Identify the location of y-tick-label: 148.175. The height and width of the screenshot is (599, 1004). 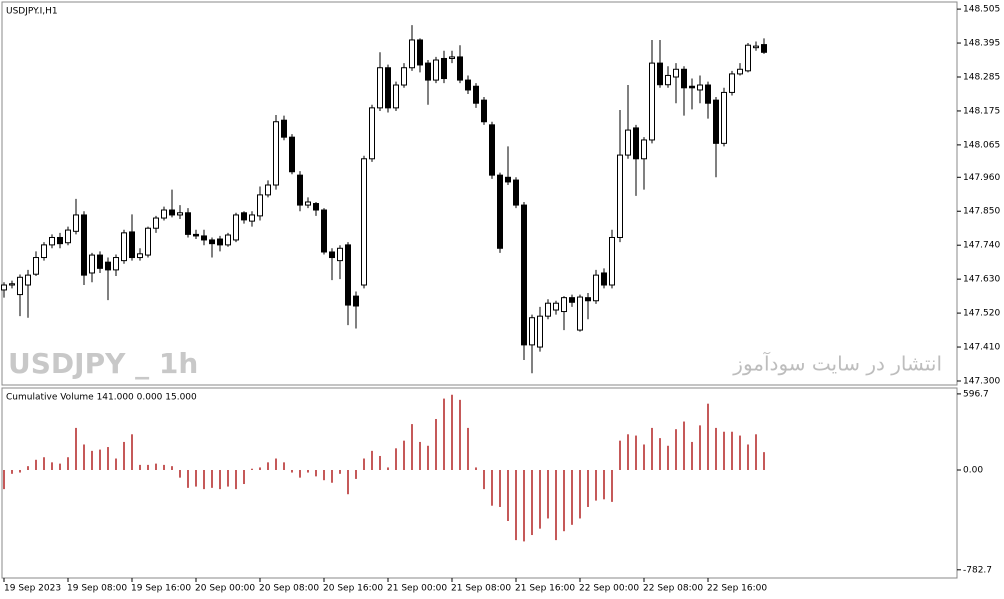
(981, 111).